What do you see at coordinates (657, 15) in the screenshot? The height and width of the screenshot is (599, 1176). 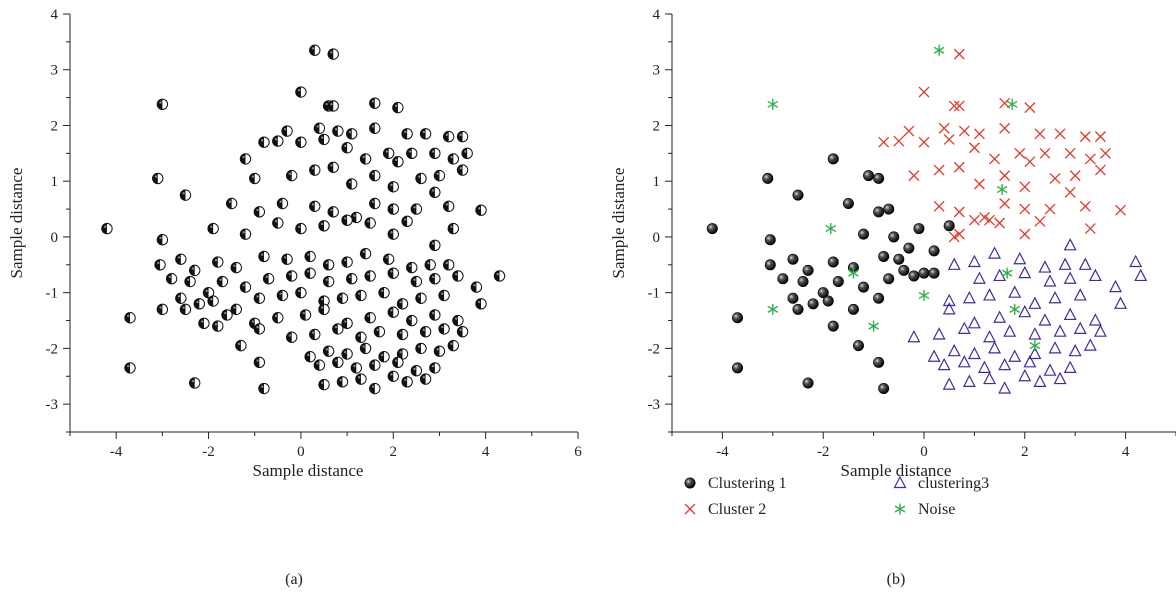 I see `y-tick-label-b: 4` at bounding box center [657, 15].